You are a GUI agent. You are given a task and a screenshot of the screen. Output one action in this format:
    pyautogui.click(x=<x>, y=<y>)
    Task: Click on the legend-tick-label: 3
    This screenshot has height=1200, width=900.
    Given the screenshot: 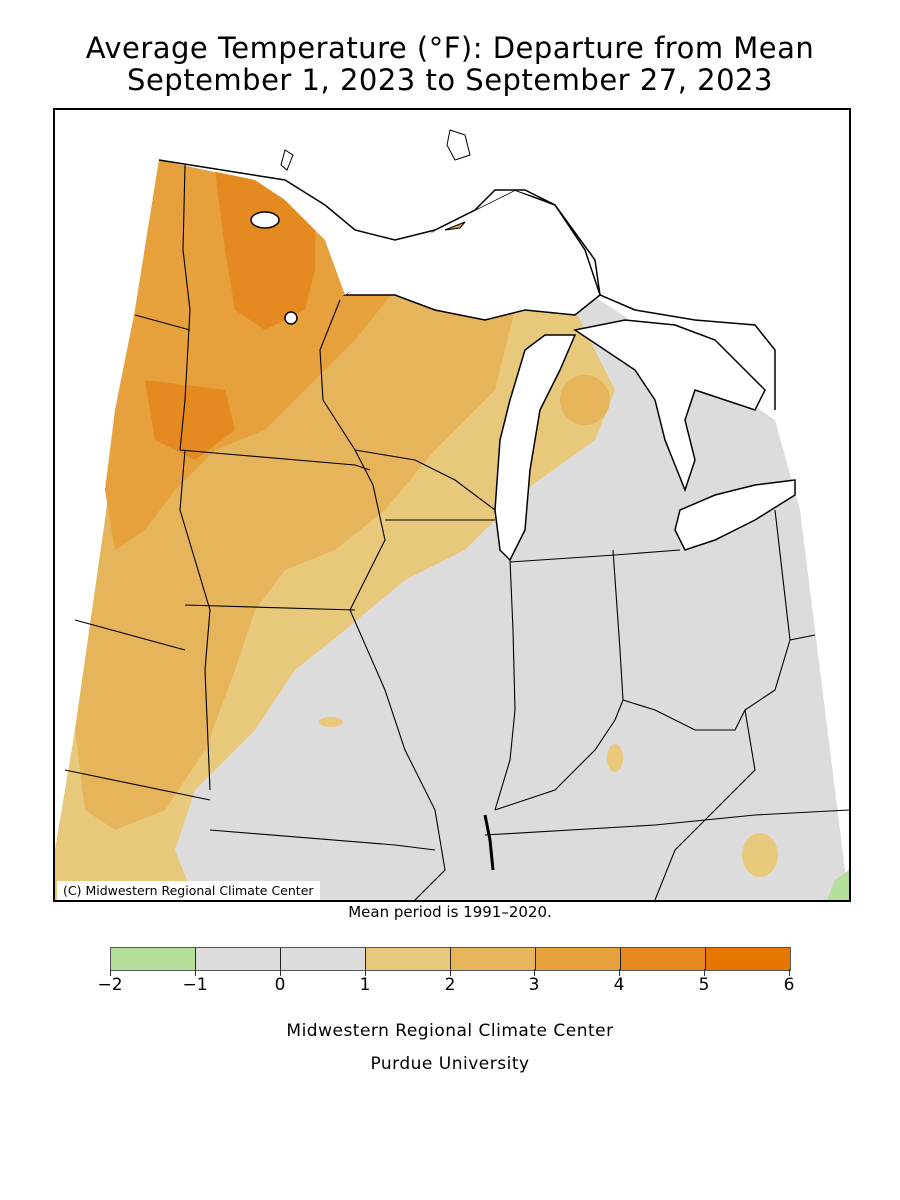 What is the action you would take?
    pyautogui.click(x=534, y=985)
    